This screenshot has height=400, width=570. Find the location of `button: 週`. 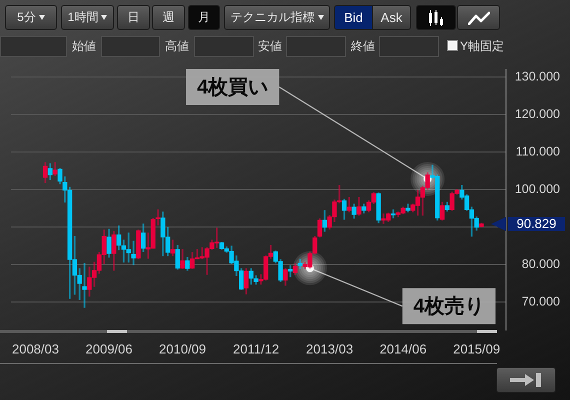

button: 週 is located at coordinates (168, 17).